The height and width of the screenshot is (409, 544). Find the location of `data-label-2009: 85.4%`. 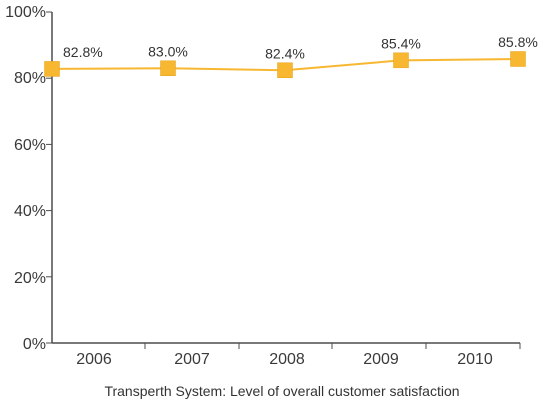

data-label-2009: 85.4% is located at coordinates (401, 43).